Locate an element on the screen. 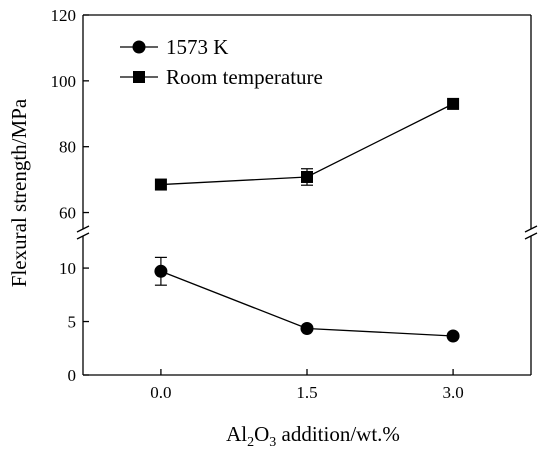 The image size is (550, 454). legend-item-room-temperature-marker is located at coordinates (139, 77).